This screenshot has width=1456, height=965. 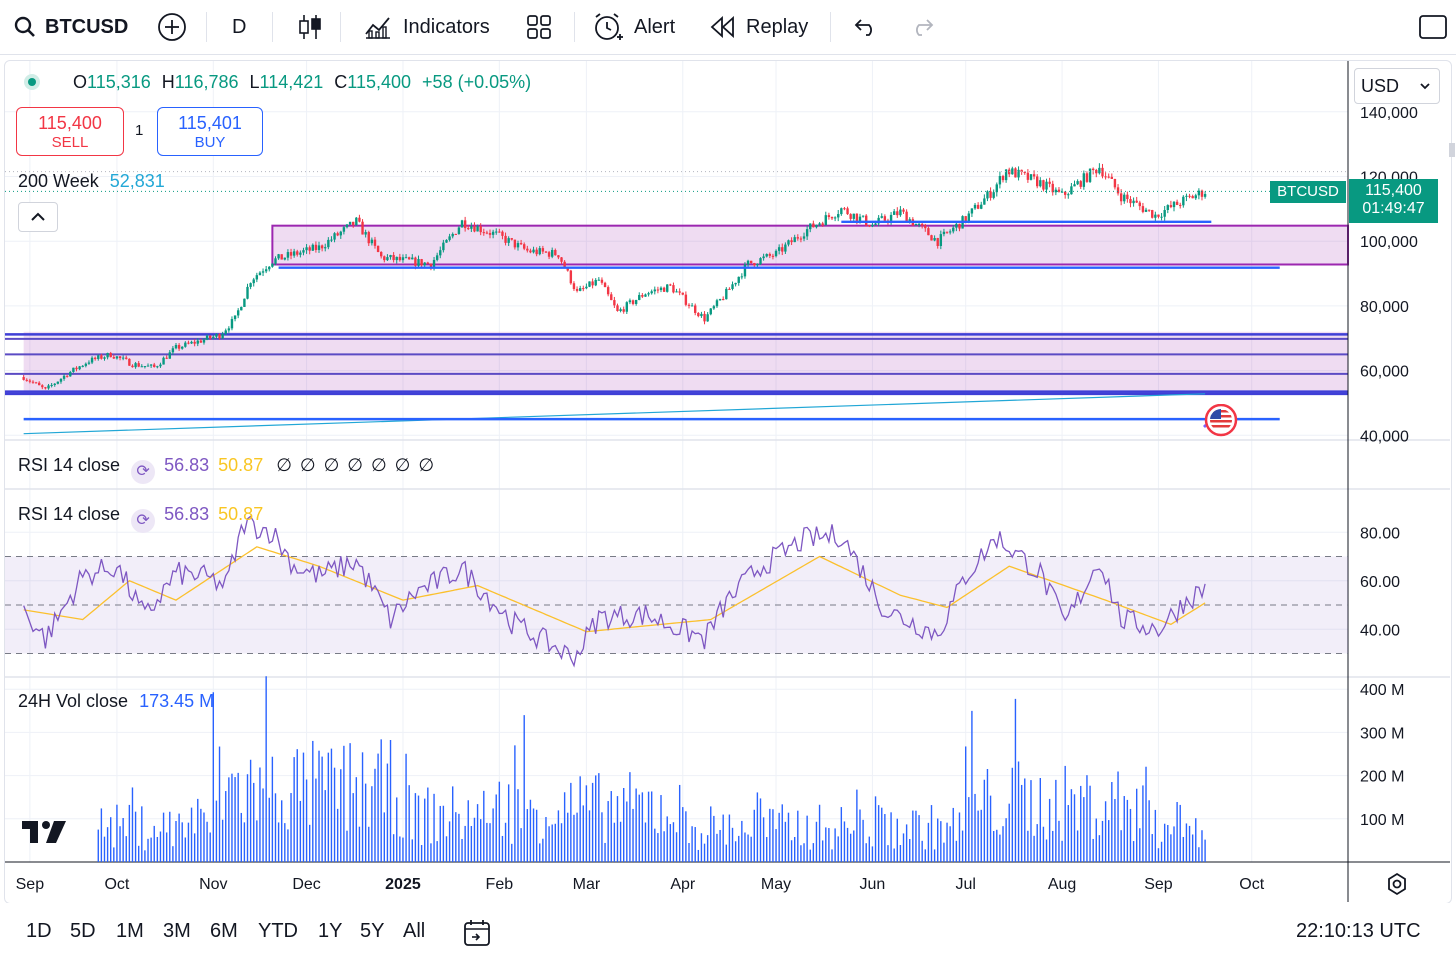 I want to click on range-button-6m: 6M, so click(x=224, y=931).